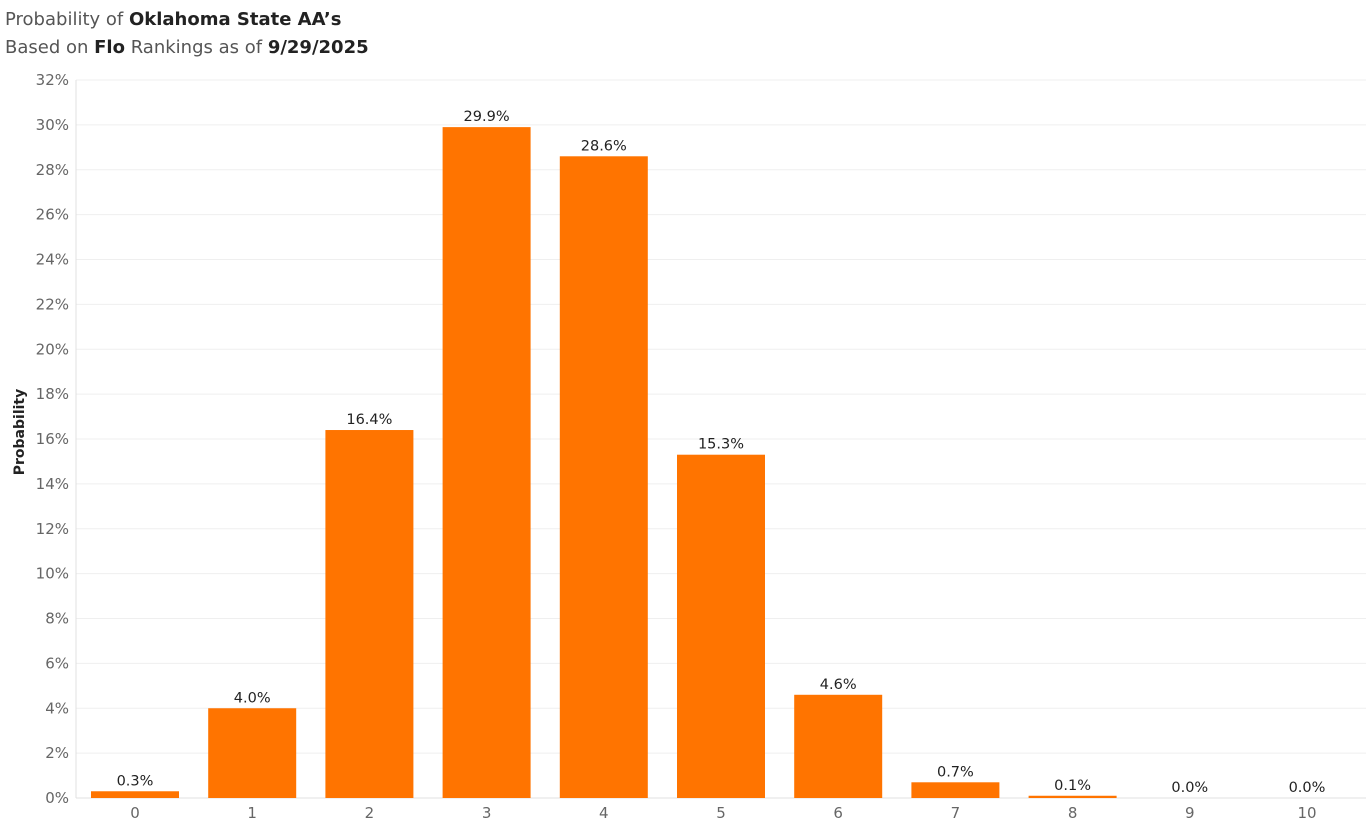 The height and width of the screenshot is (824, 1366). I want to click on y-tick-label: 4%, so click(57, 708).